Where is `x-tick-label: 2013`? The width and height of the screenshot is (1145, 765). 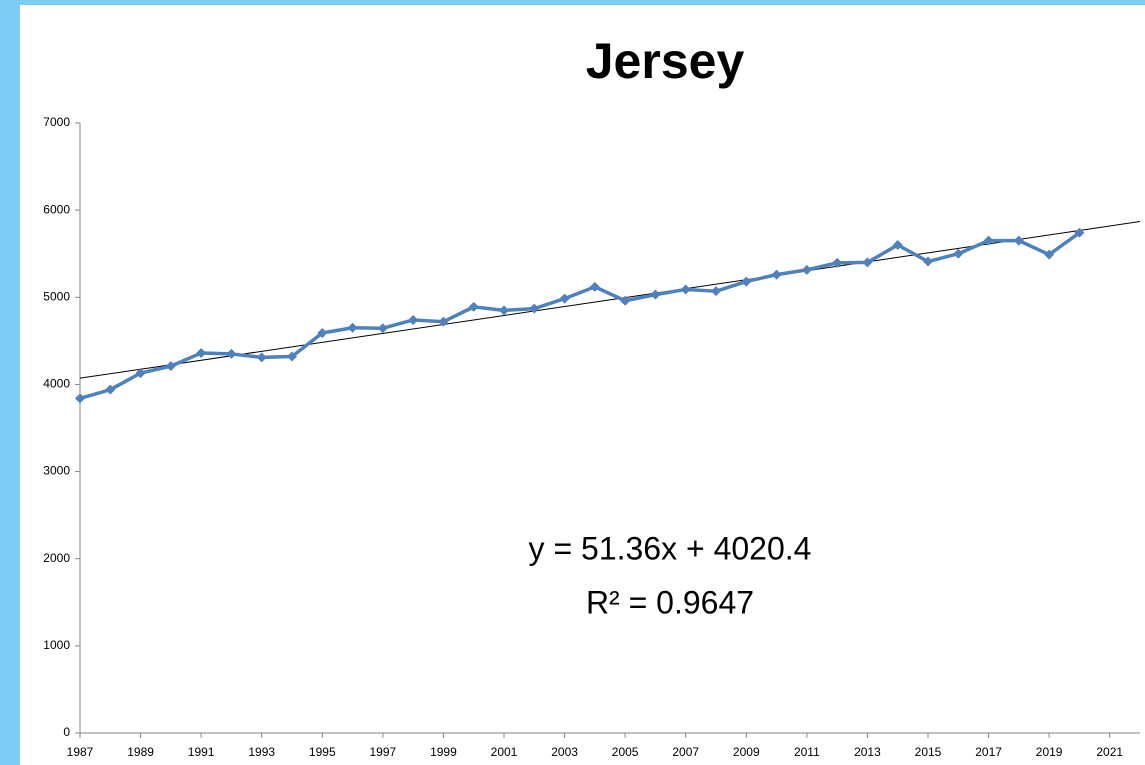 x-tick-label: 2013 is located at coordinates (867, 752).